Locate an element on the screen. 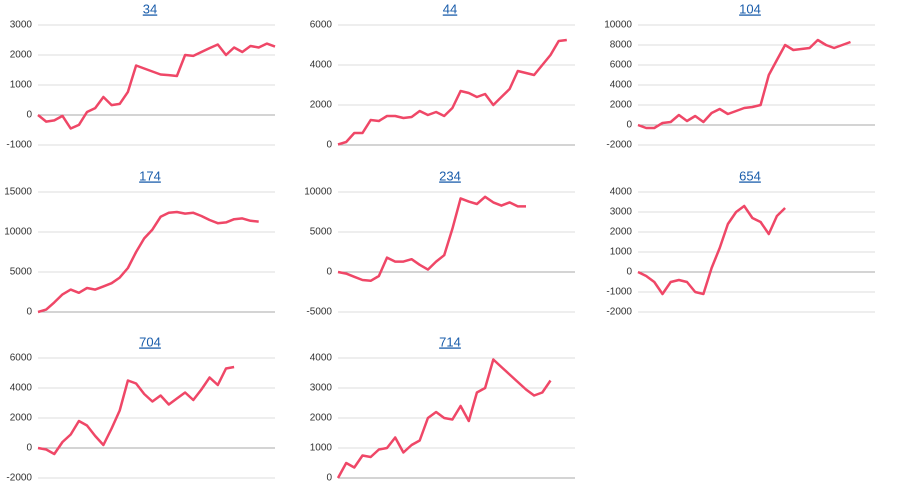  y-tick-label: 15000 is located at coordinates (18, 192).